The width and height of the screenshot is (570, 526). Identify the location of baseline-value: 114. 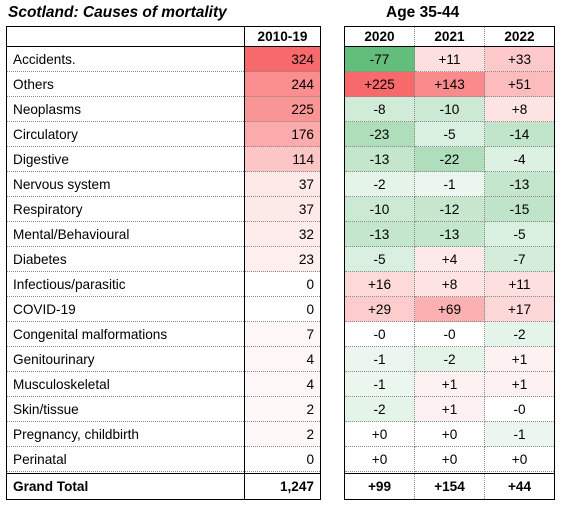
(282, 159).